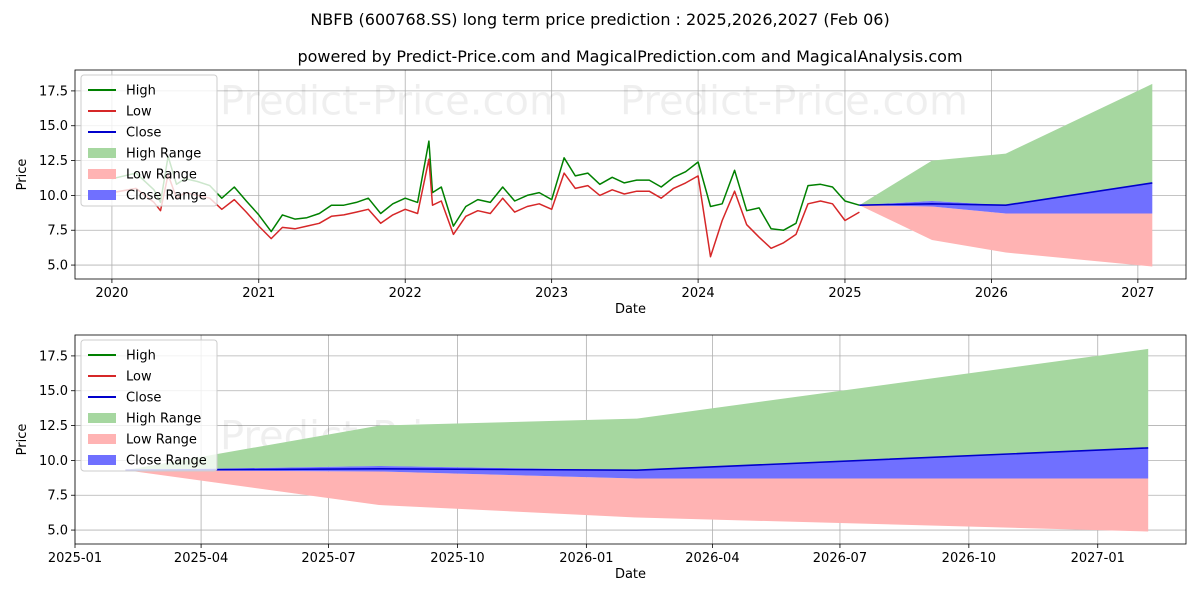 This screenshot has width=1200, height=600. What do you see at coordinates (201, 558) in the screenshot?
I see `x-tick-label: 2025-04` at bounding box center [201, 558].